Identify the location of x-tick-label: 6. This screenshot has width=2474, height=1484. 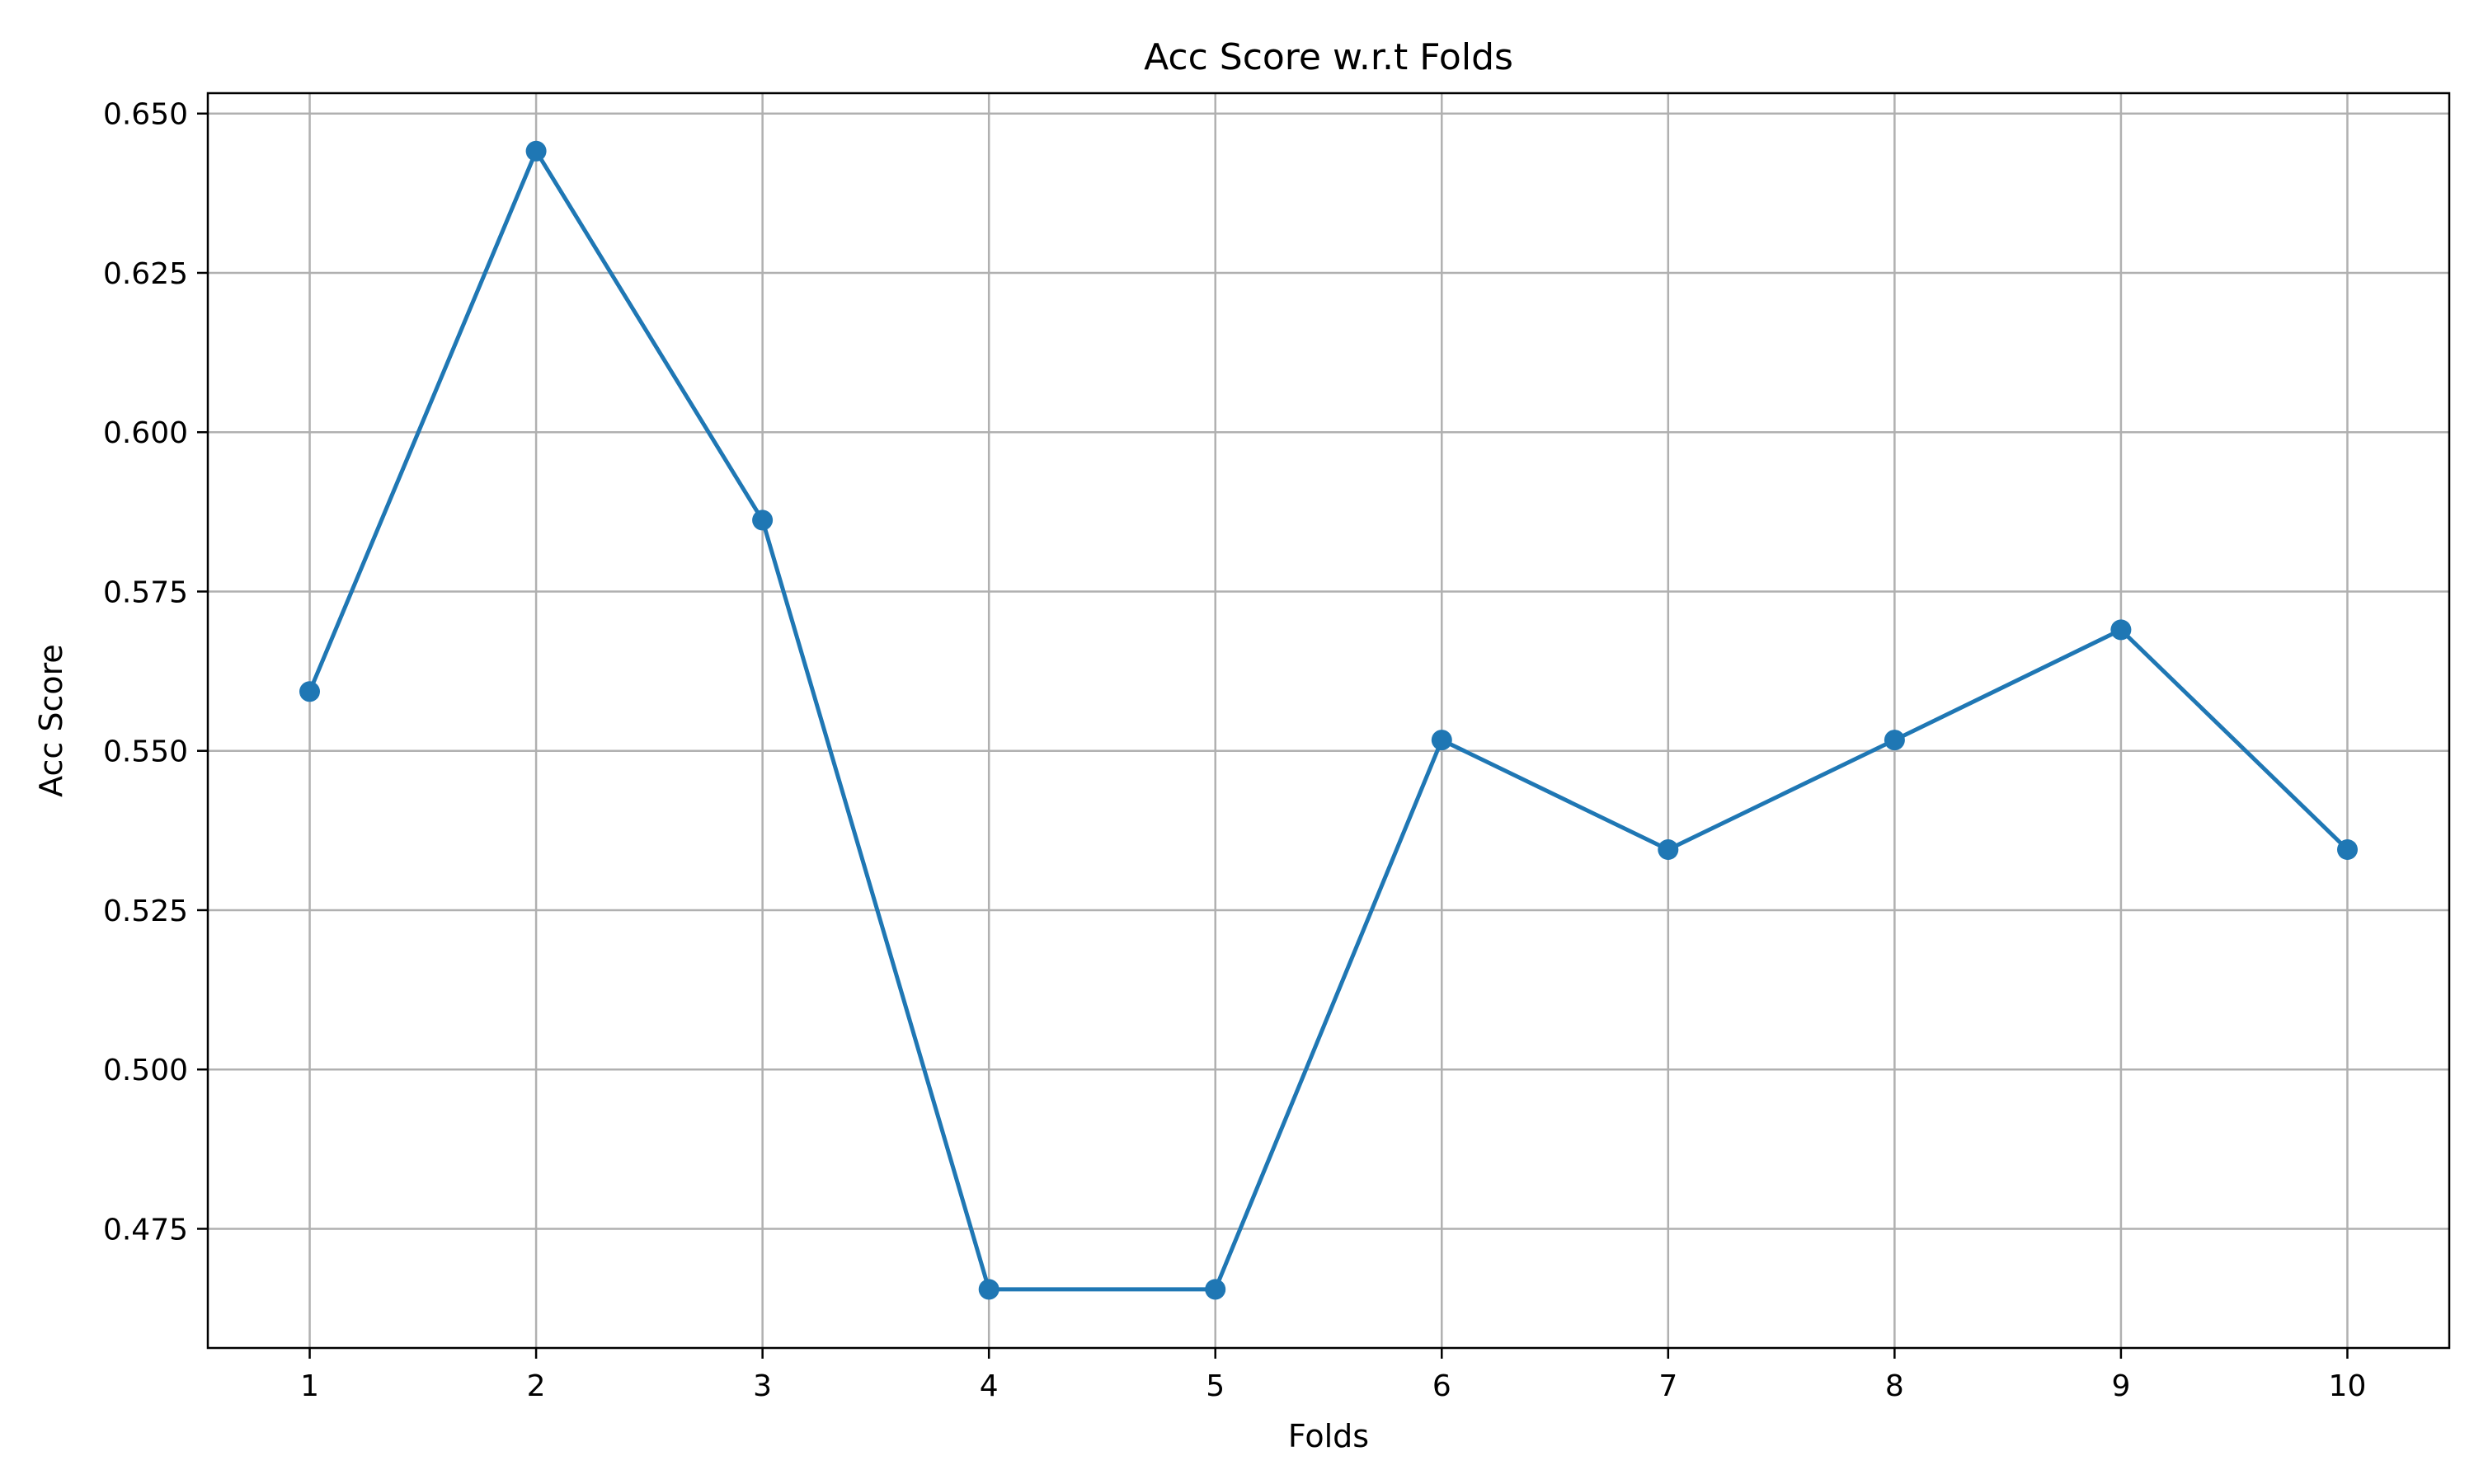
(1441, 1386).